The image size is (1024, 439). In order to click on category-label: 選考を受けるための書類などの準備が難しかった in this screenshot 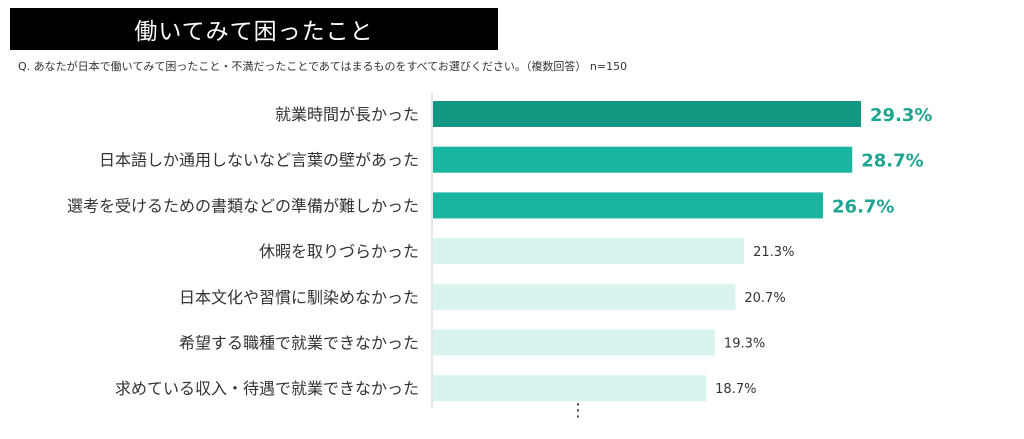, I will do `click(243, 205)`.